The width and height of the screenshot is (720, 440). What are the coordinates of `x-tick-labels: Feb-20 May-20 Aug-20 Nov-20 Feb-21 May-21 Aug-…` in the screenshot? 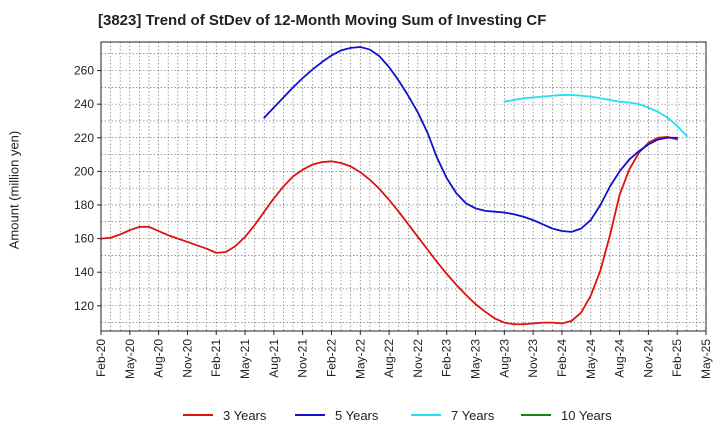 It's located at (403, 355).